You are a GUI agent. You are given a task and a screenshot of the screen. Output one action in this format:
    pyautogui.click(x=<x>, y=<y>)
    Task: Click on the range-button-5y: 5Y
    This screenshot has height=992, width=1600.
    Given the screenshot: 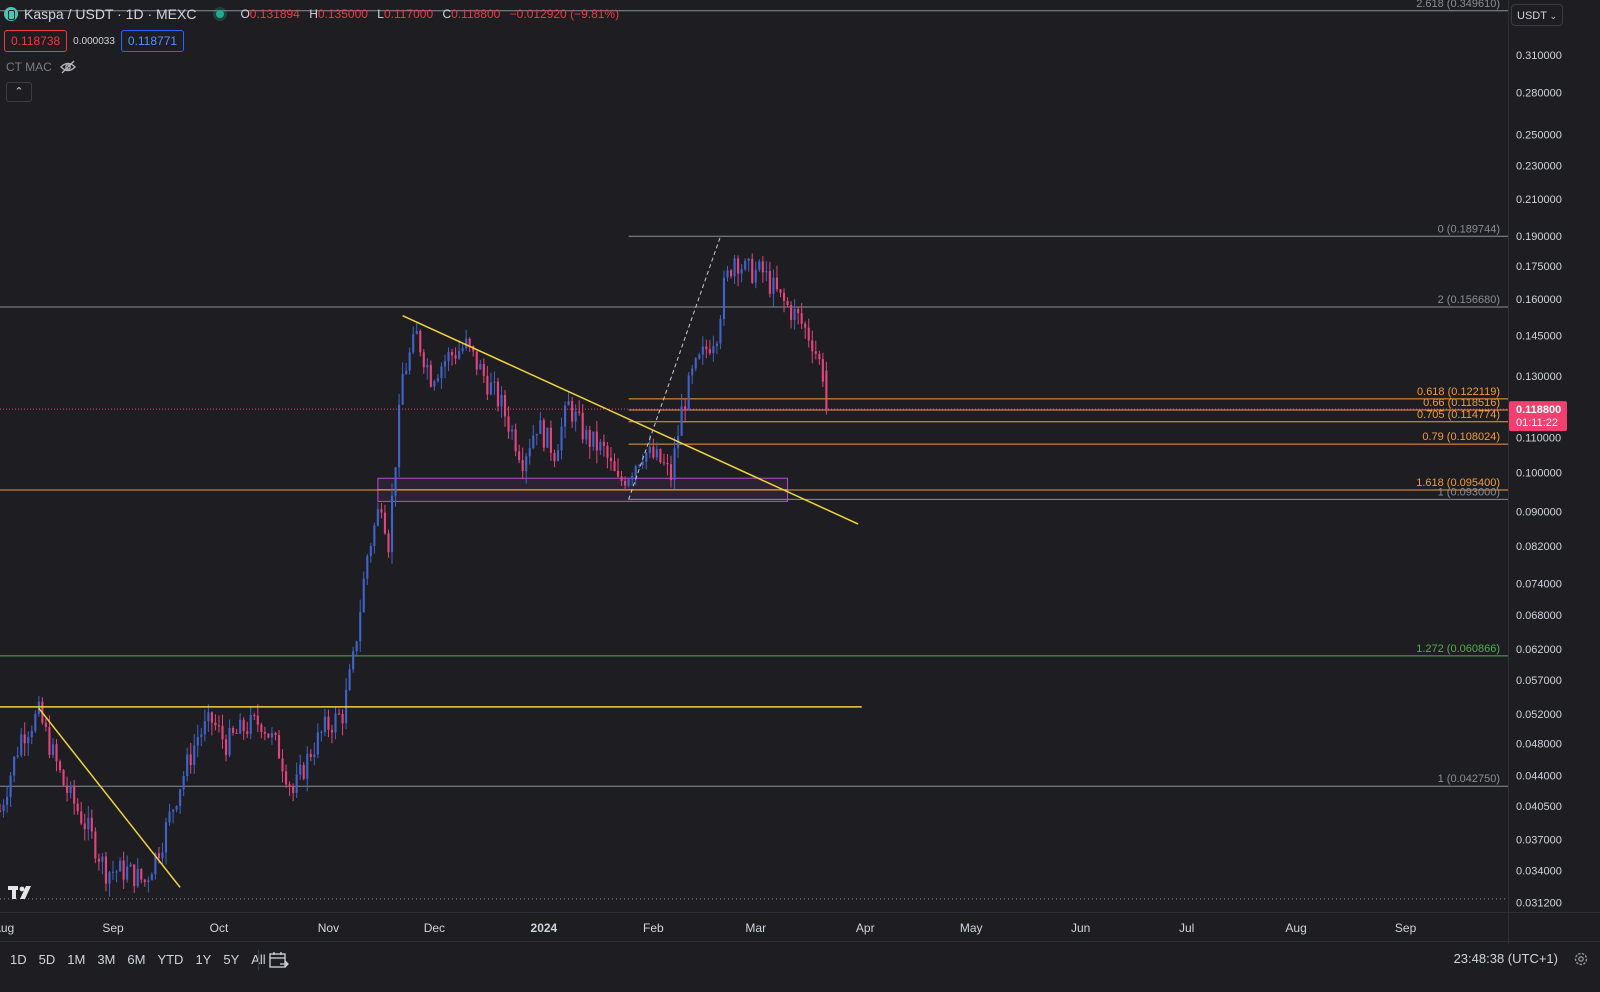 What is the action you would take?
    pyautogui.click(x=231, y=959)
    